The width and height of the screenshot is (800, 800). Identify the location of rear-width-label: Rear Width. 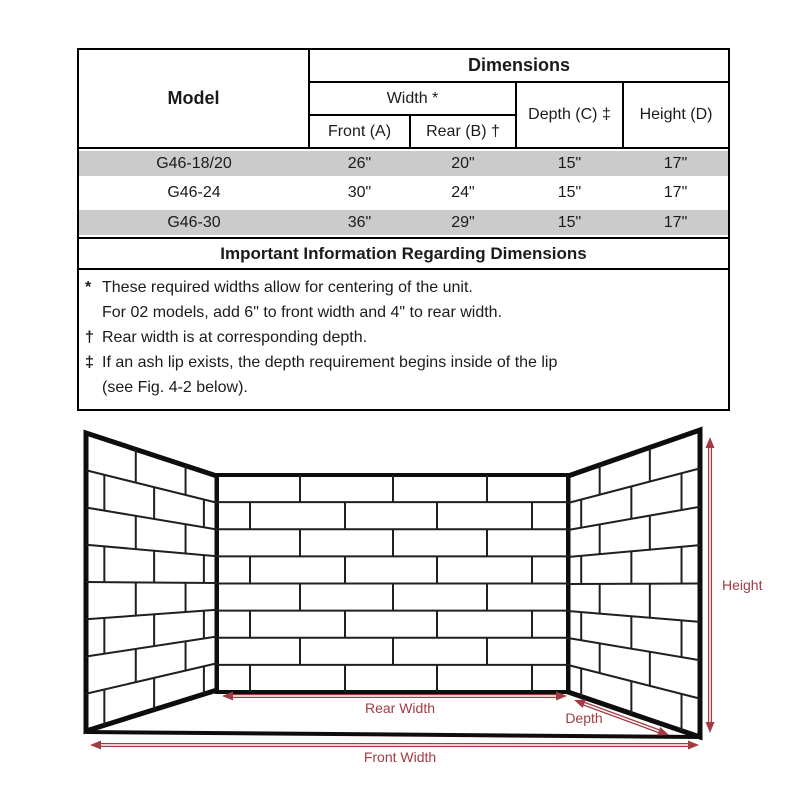
(400, 708).